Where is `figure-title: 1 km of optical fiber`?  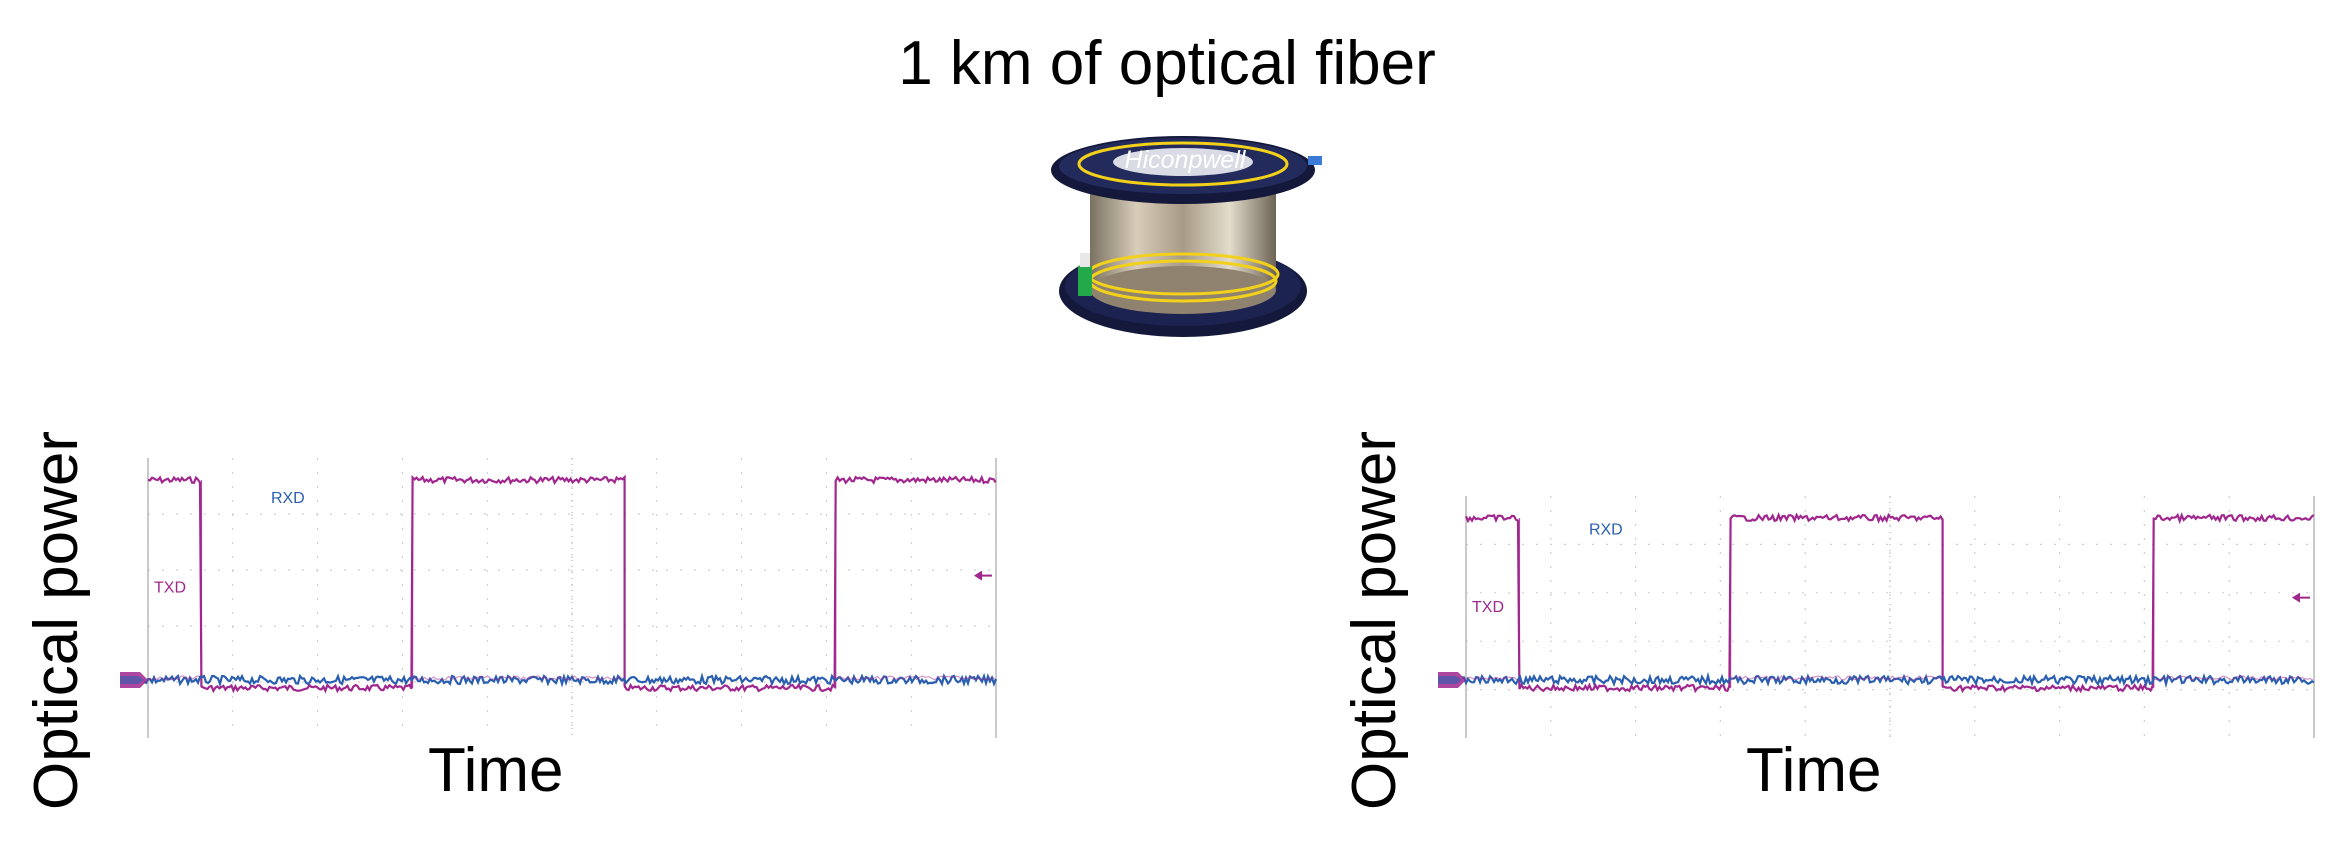
figure-title: 1 km of optical fiber is located at coordinates (1167, 63).